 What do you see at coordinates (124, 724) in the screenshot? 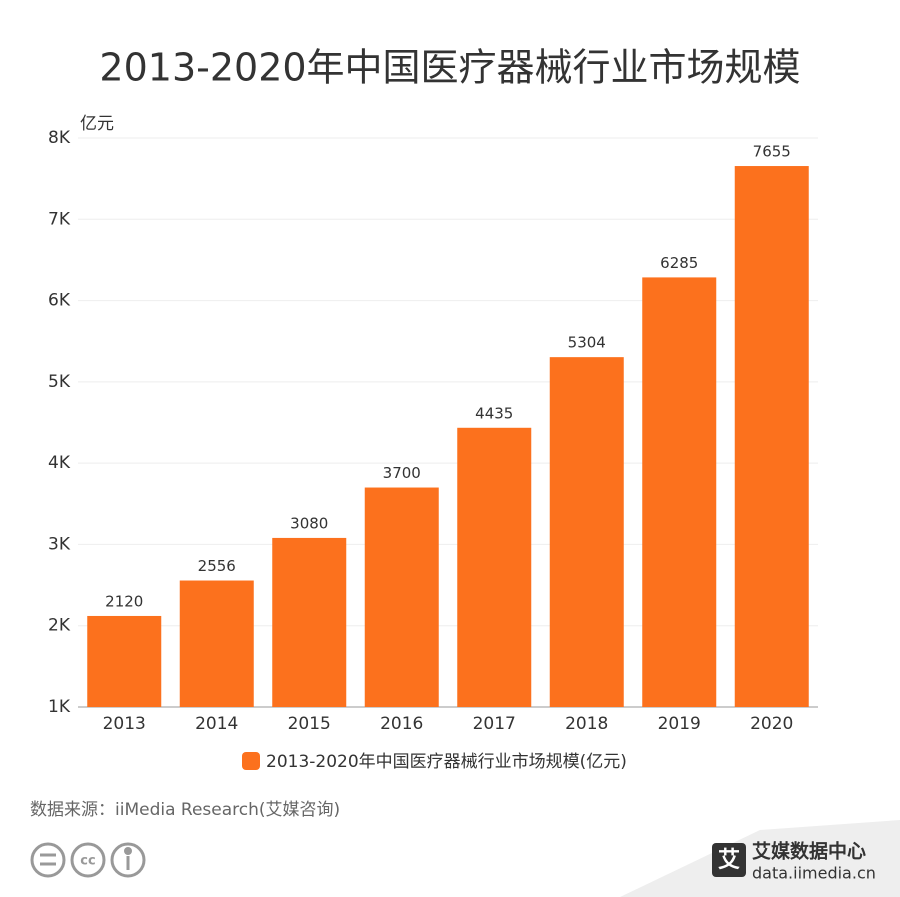
I see `x-tick-label: 2013` at bounding box center [124, 724].